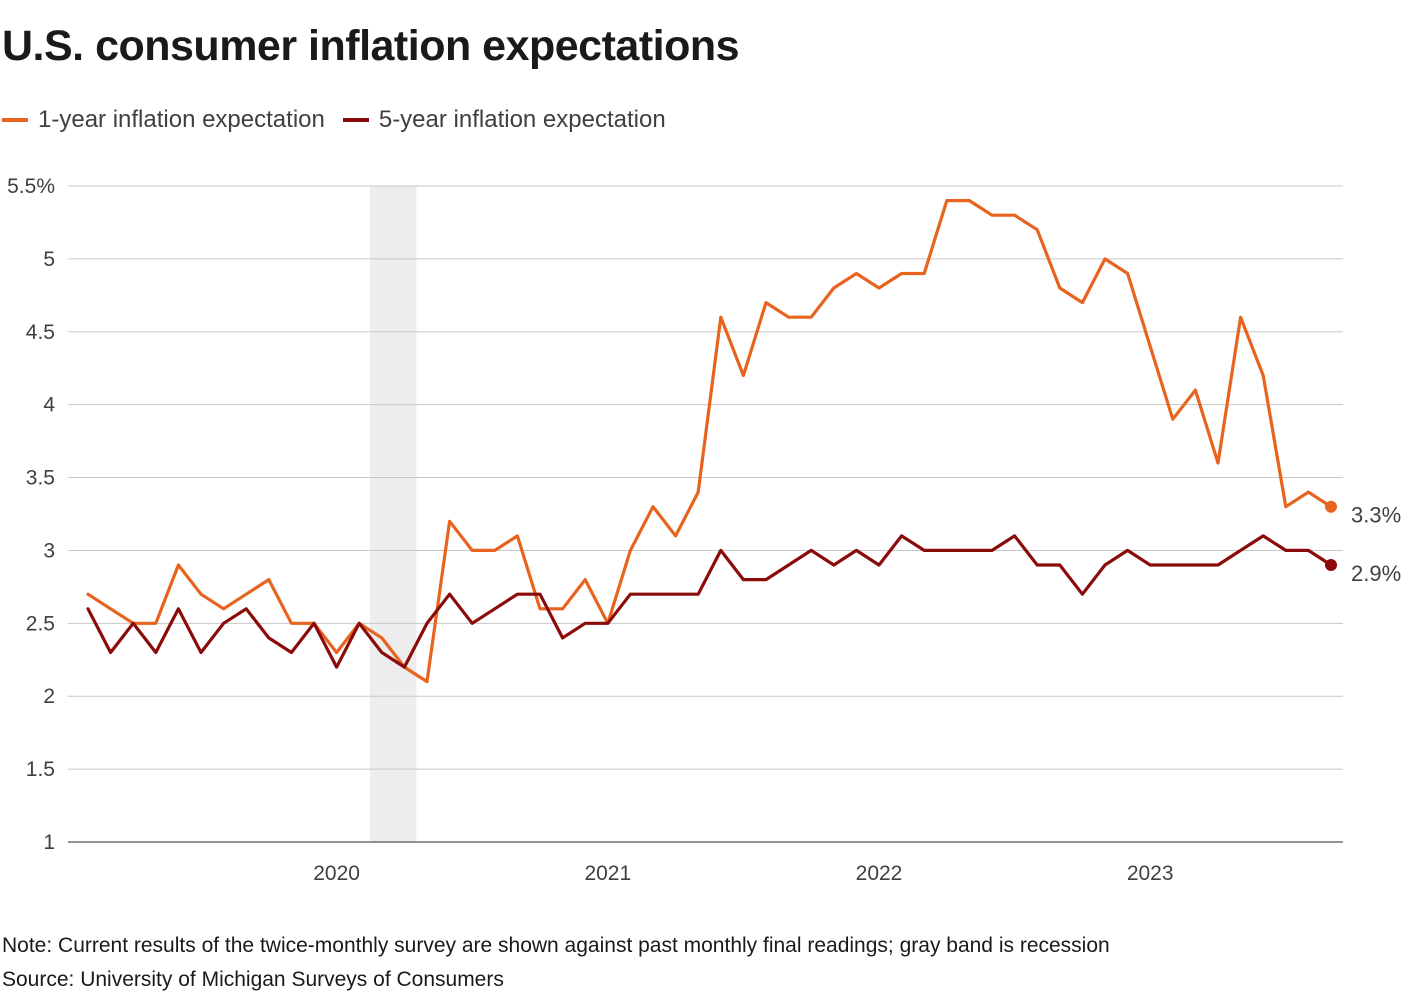  What do you see at coordinates (607, 873) in the screenshot?
I see `x-tick-label: 2021` at bounding box center [607, 873].